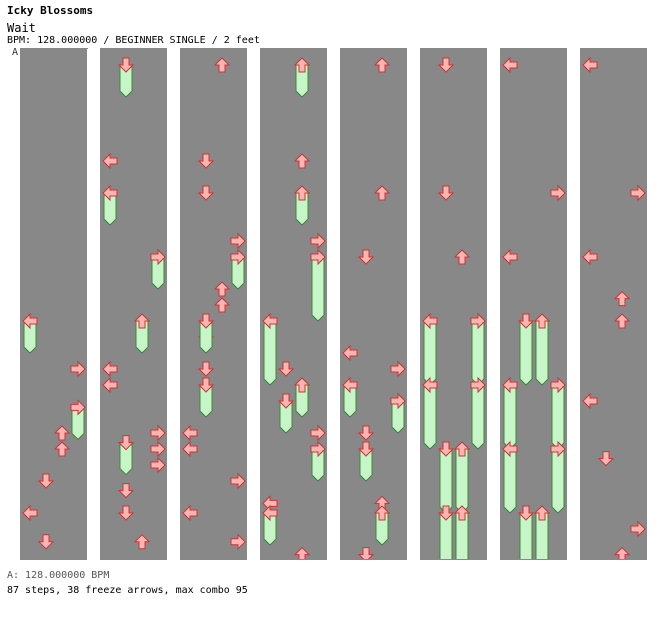 This screenshot has width=672, height=620. I want to click on song-title: Icky Blossoms, so click(50, 10).